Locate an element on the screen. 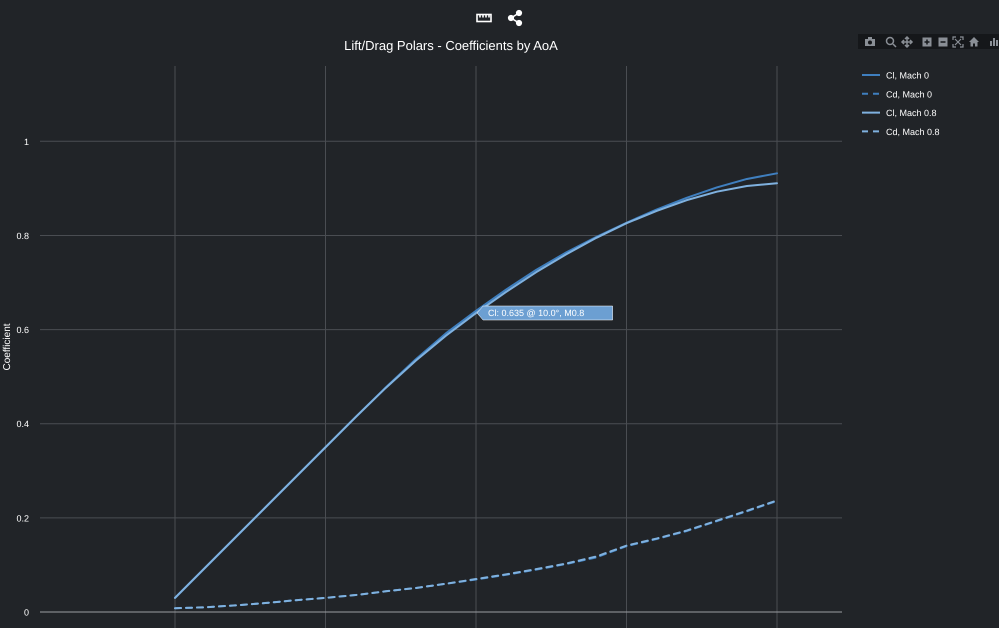 This screenshot has height=628, width=999. legend-label: Cl, Mach 0 is located at coordinates (908, 75).